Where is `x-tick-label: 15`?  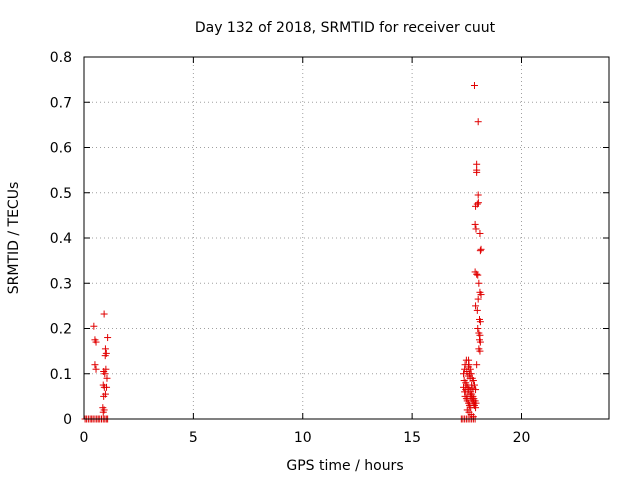 x-tick-label: 15 is located at coordinates (412, 438).